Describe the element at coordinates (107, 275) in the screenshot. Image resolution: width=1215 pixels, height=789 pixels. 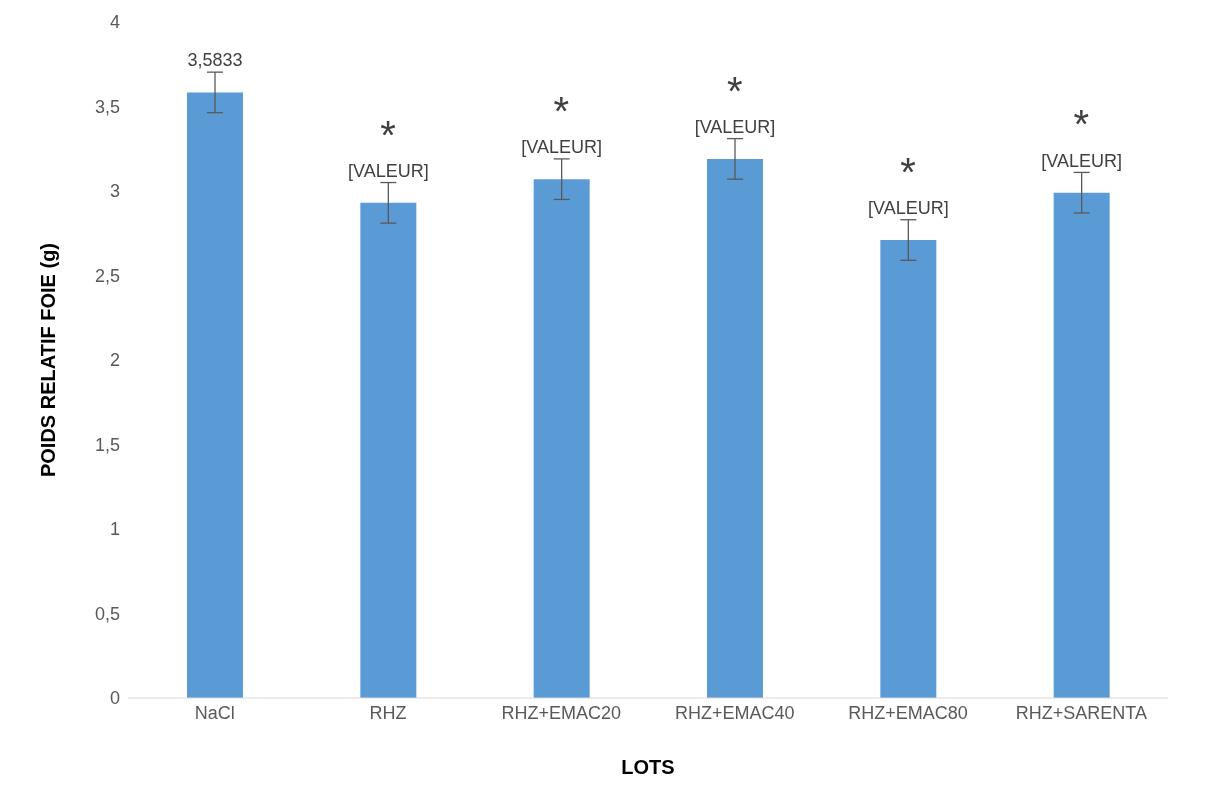
I see `y-tick-label: 2,5` at that location.